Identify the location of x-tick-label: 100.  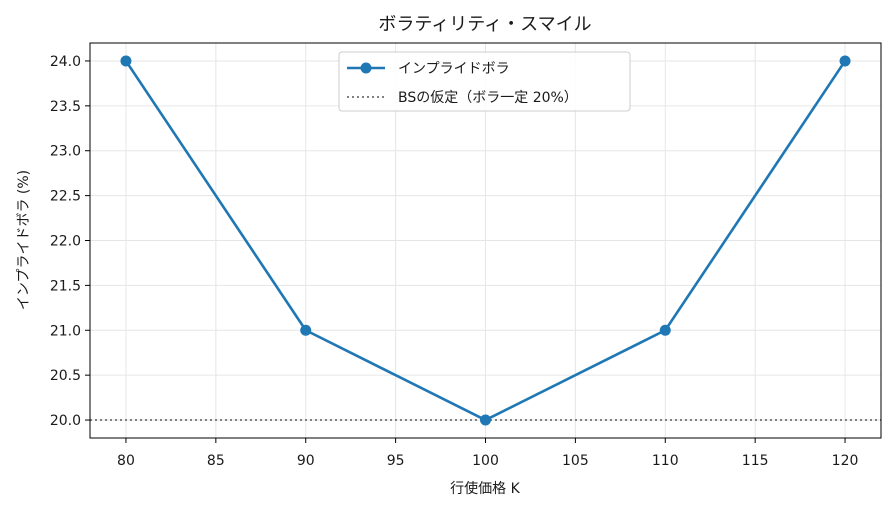
(485, 461).